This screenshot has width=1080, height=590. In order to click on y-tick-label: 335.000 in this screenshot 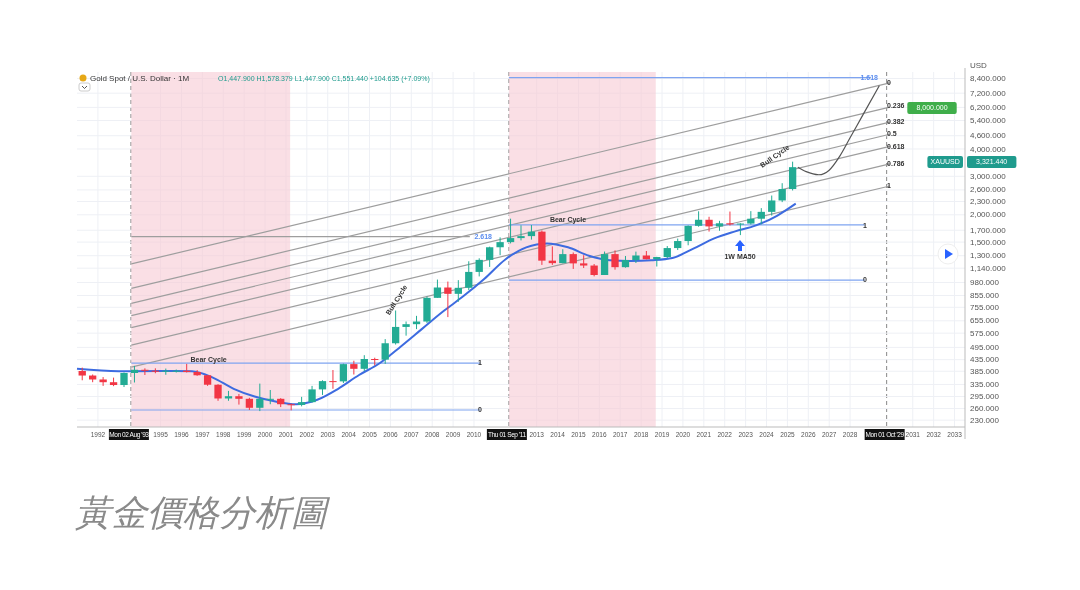, I will do `click(985, 385)`.